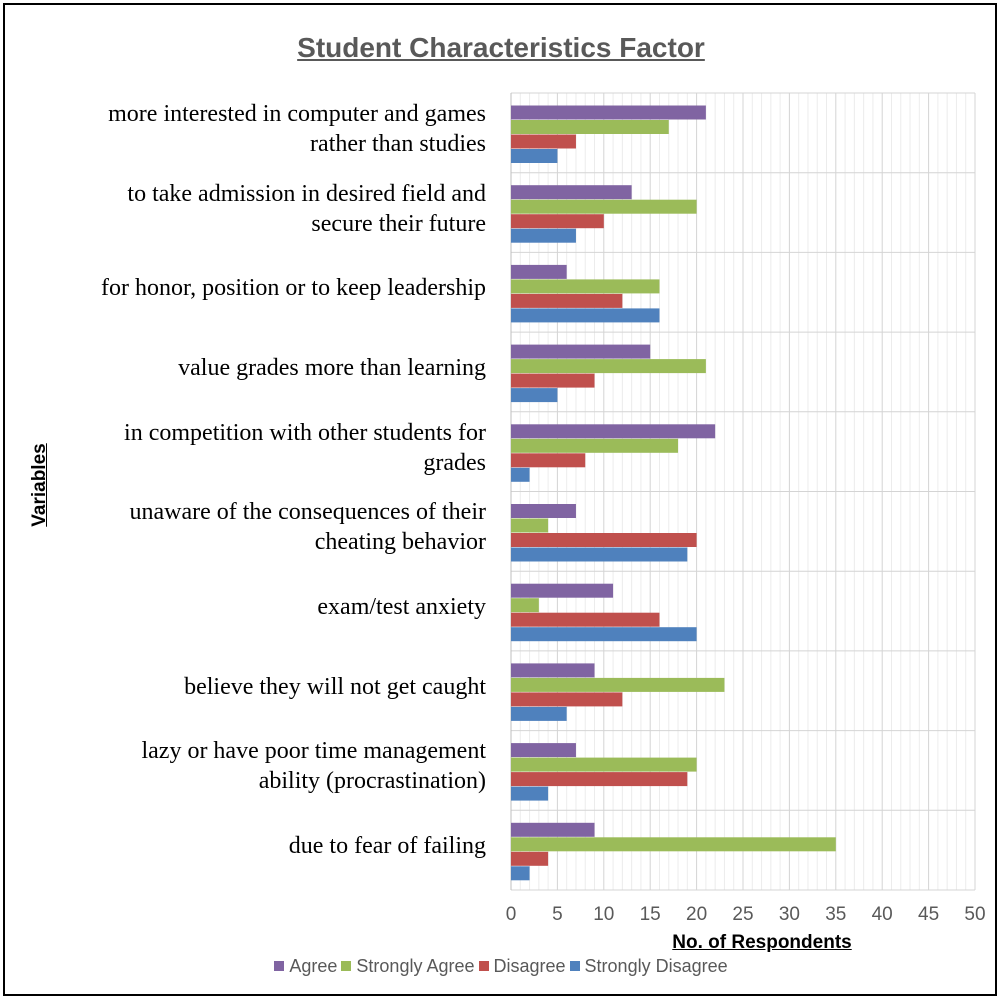 This screenshot has height=1000, width=1002. What do you see at coordinates (306, 193) in the screenshot?
I see `category-label-line: to take admission in desired field and` at bounding box center [306, 193].